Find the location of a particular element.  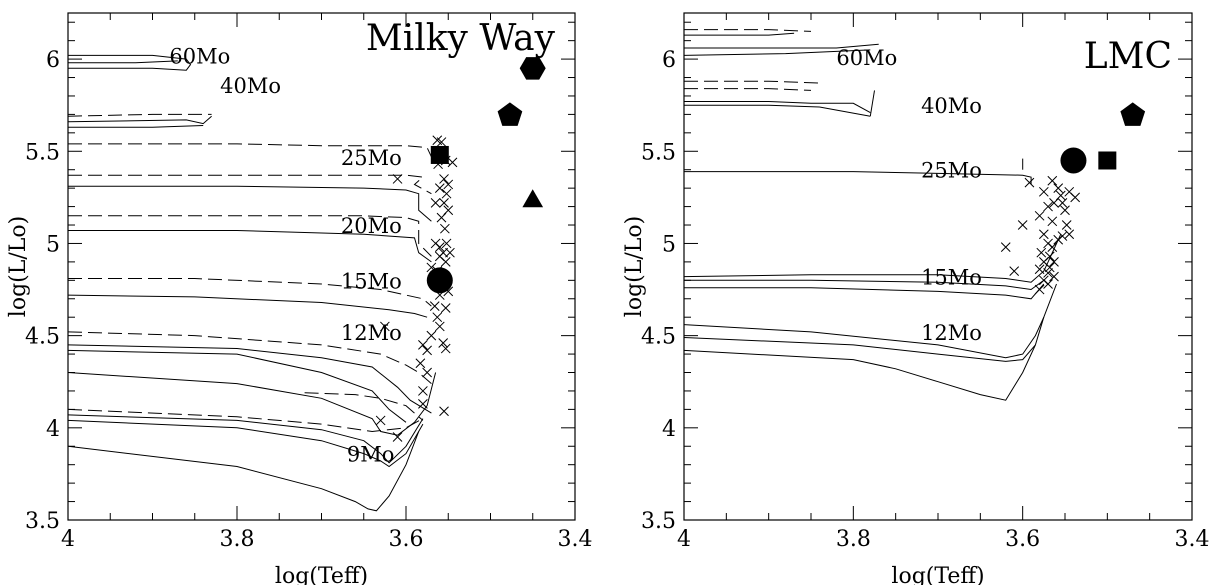

track-label: 9Mo is located at coordinates (371, 455).